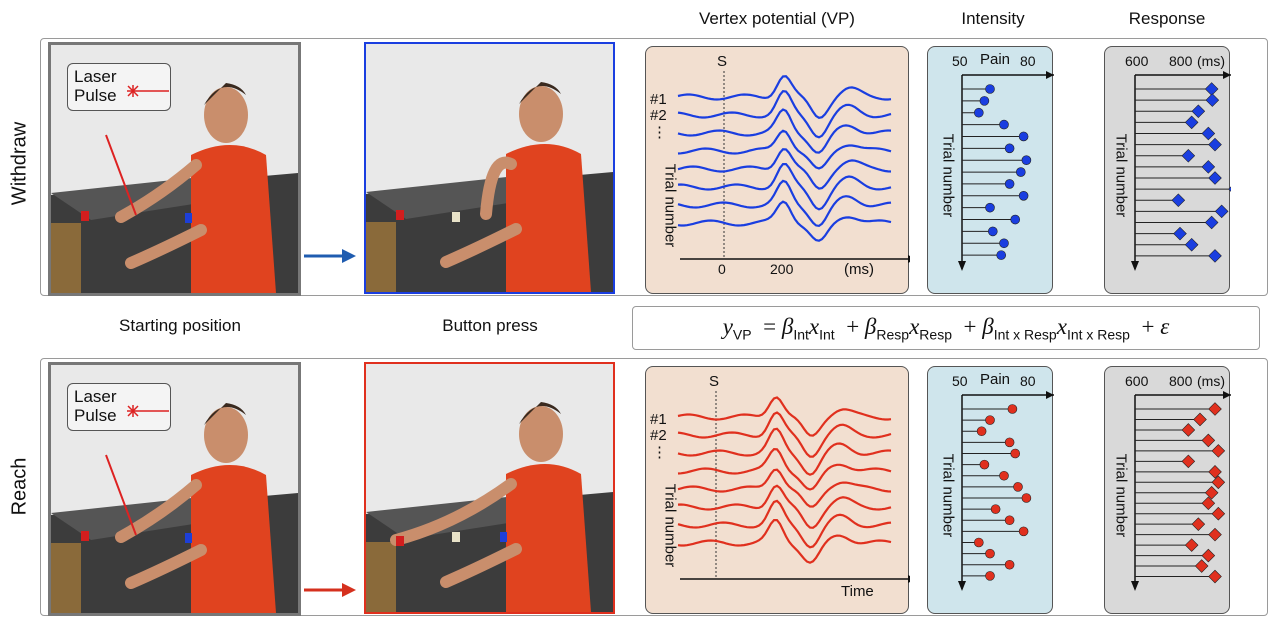 This screenshot has height=620, width=1273. Describe the element at coordinates (782, 269) in the screenshot. I see `x-tick-200: 200` at that location.